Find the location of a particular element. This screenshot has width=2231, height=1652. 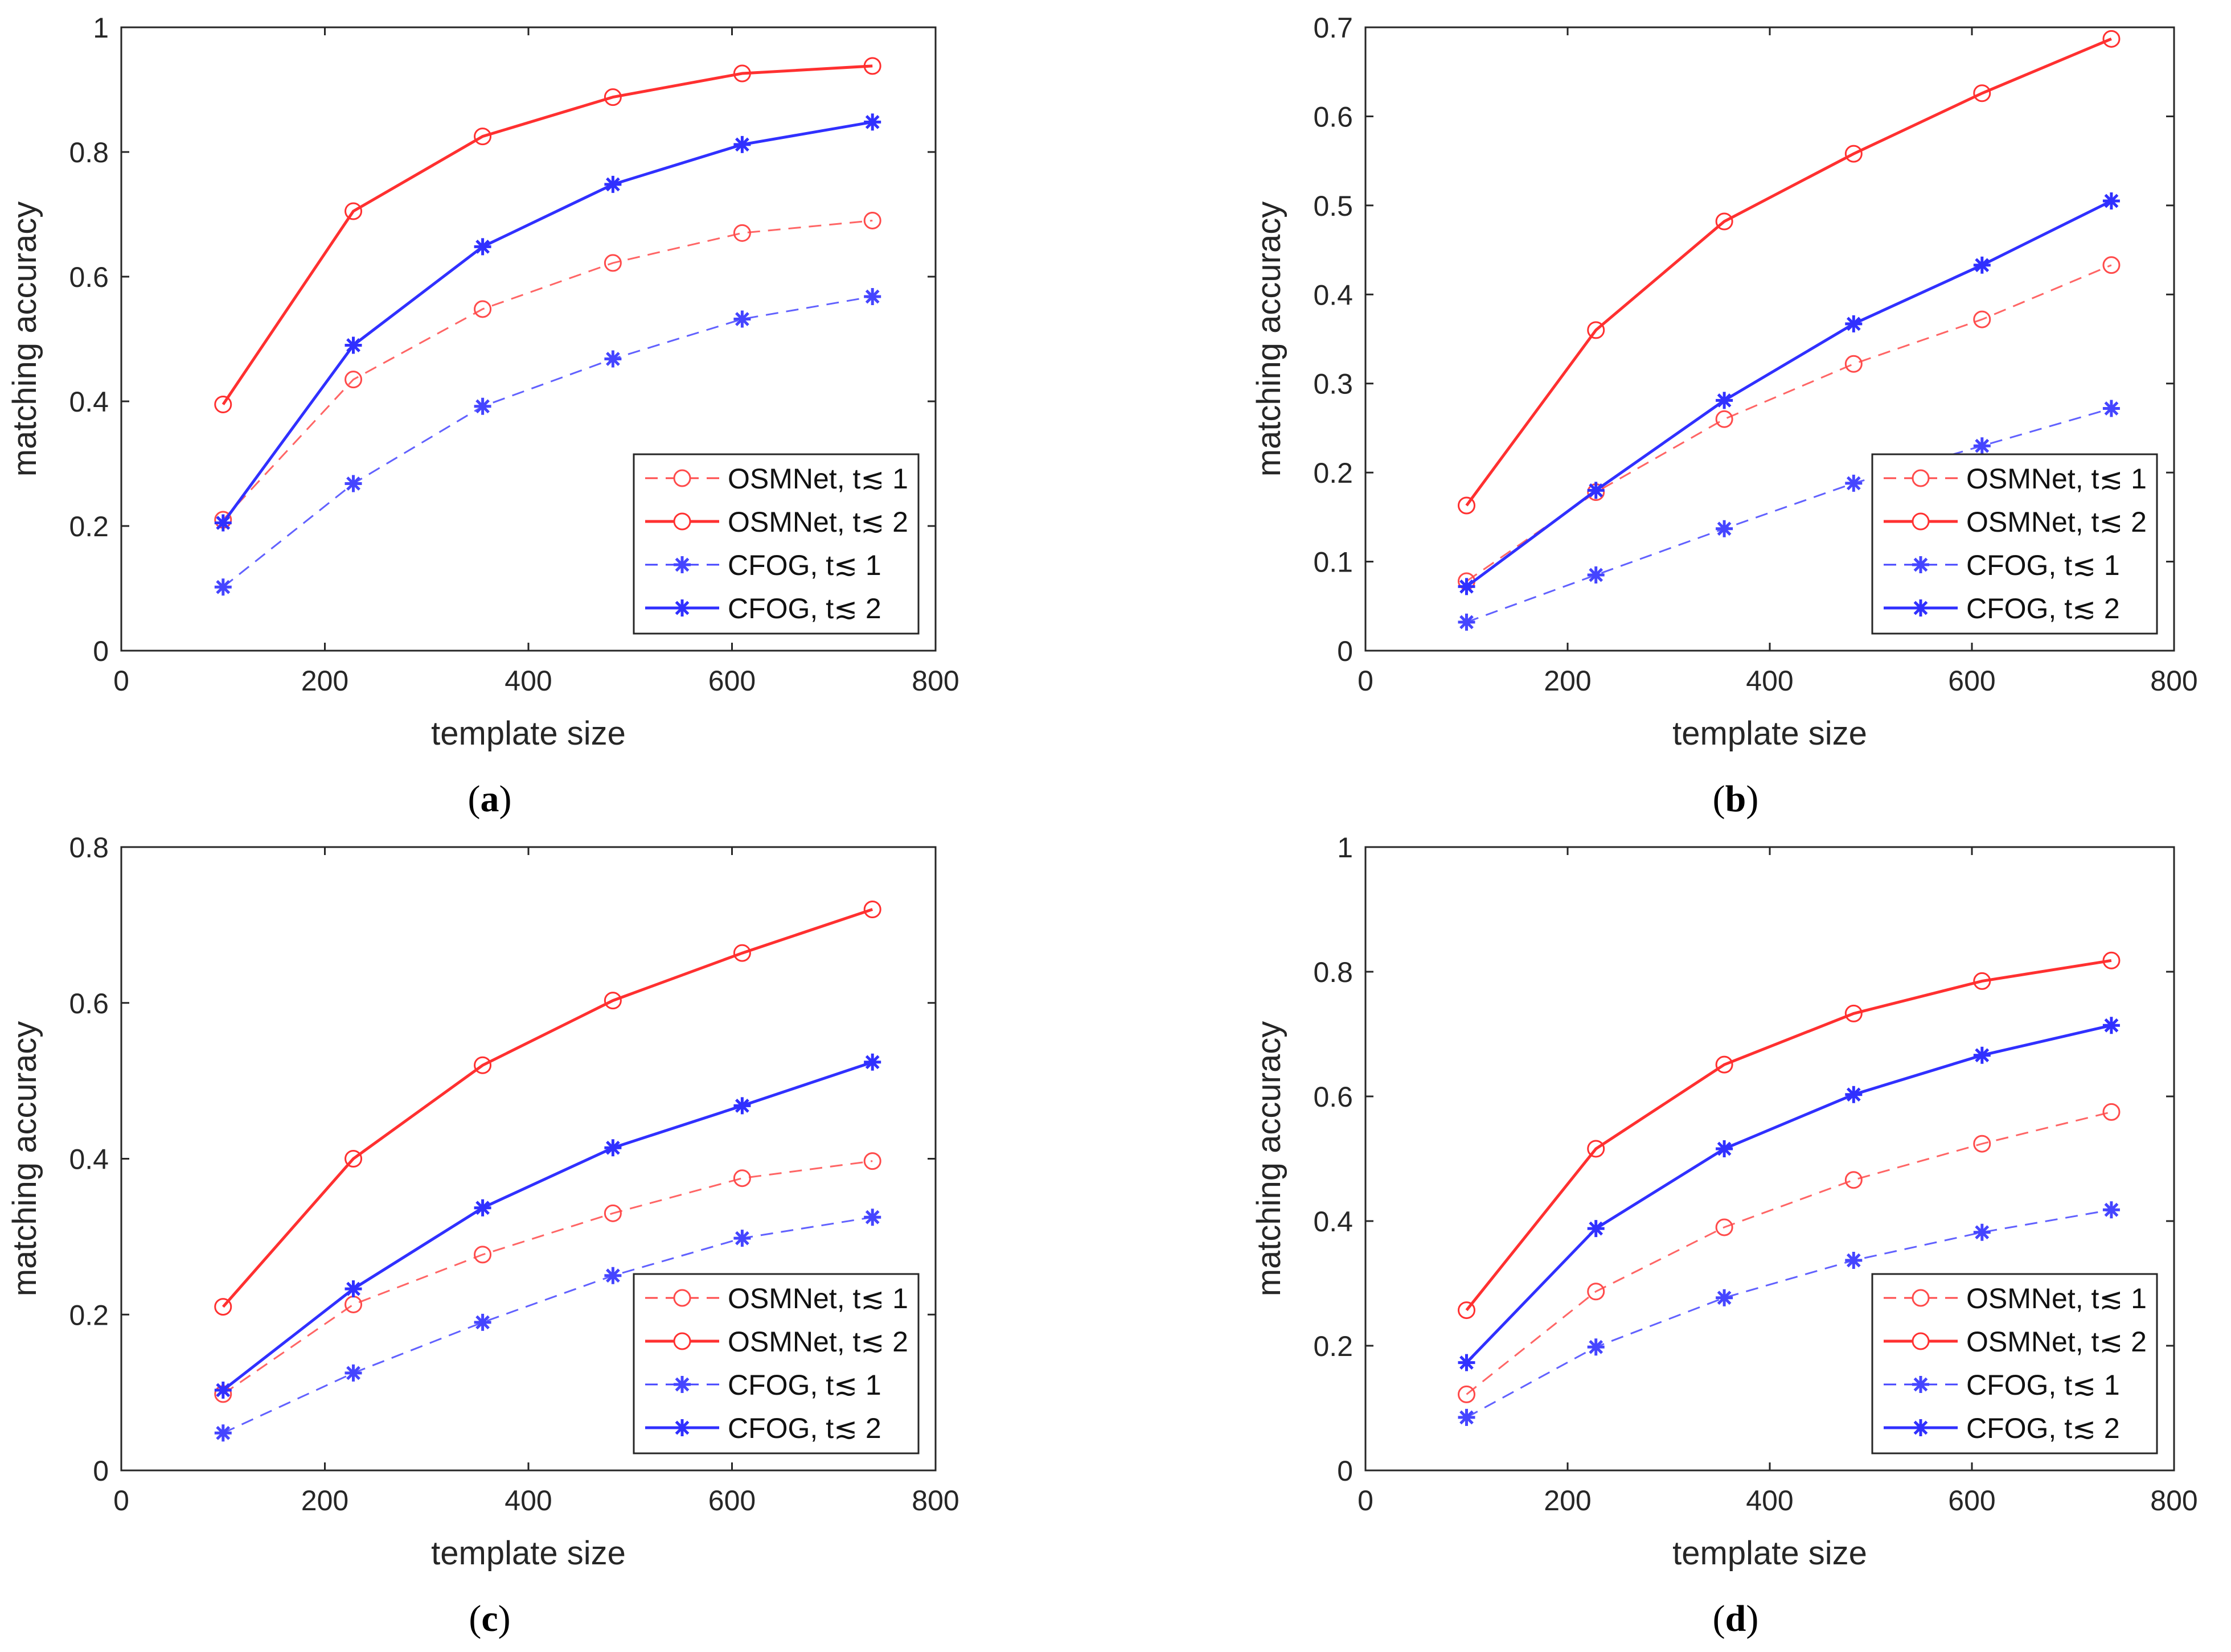

legend-label-osm_t1: OSMNet, t≲ 1 is located at coordinates (2056, 479).